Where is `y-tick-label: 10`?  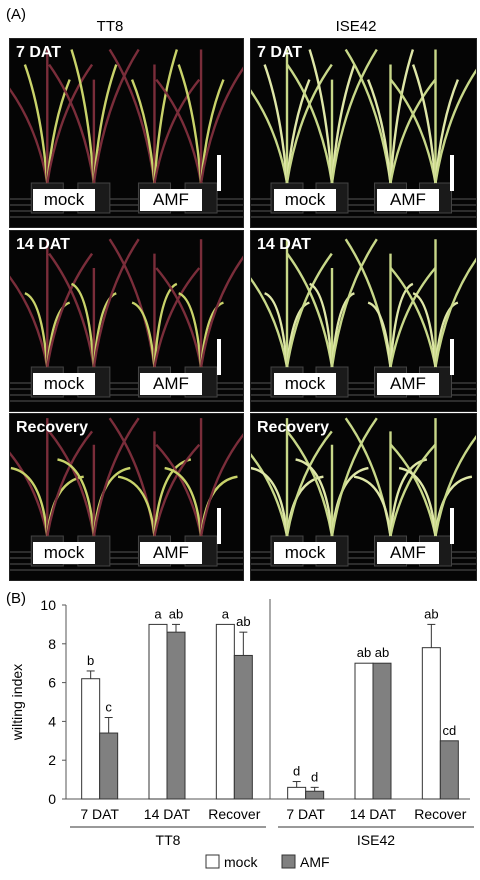
y-tick-label: 10 is located at coordinates (48, 605).